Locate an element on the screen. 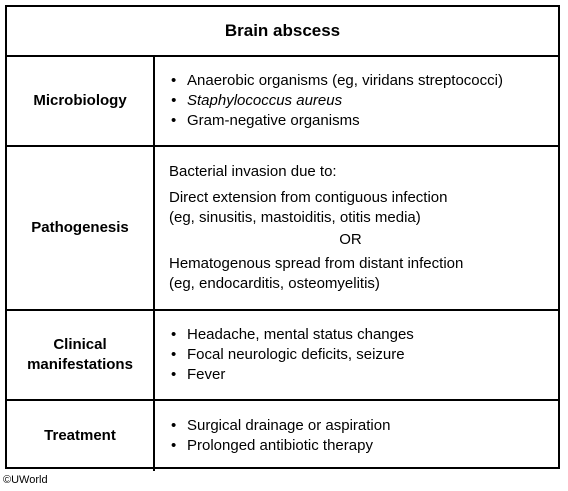  list-item: Staphylococcus aureus is located at coordinates (360, 101).